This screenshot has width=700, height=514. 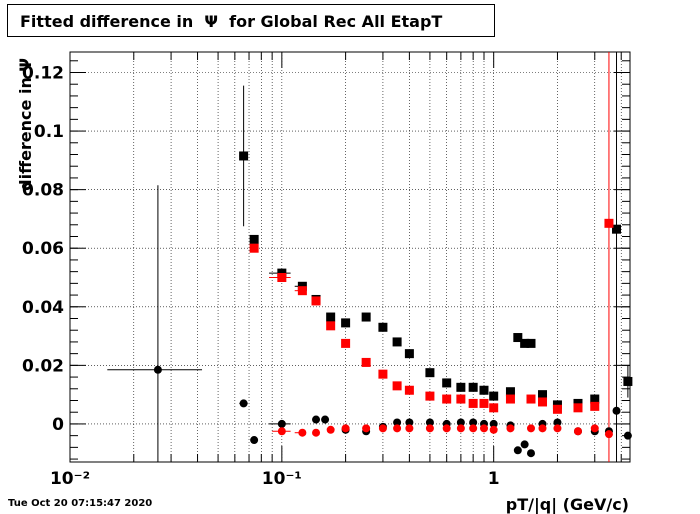 What do you see at coordinates (43, 191) in the screenshot?
I see `y-tick-label: 0.08` at bounding box center [43, 191].